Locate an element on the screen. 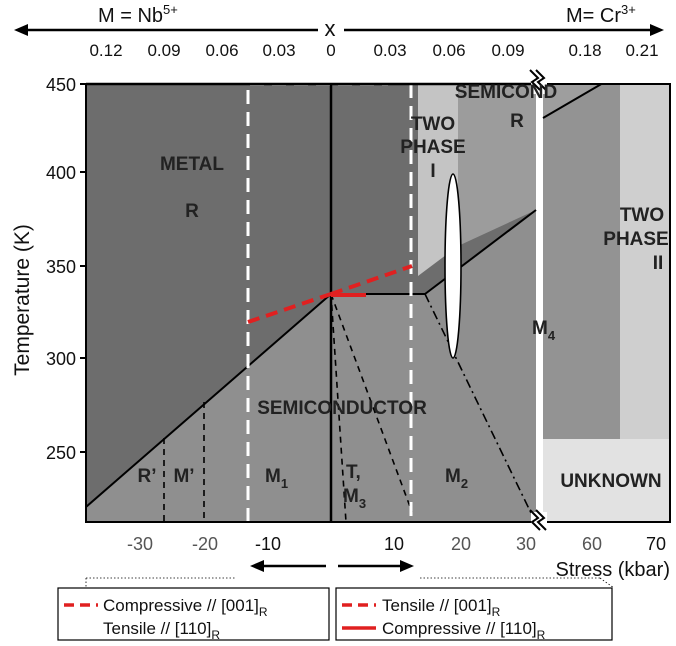 The image size is (676, 646). axis-break-gap is located at coordinates (539, 303).